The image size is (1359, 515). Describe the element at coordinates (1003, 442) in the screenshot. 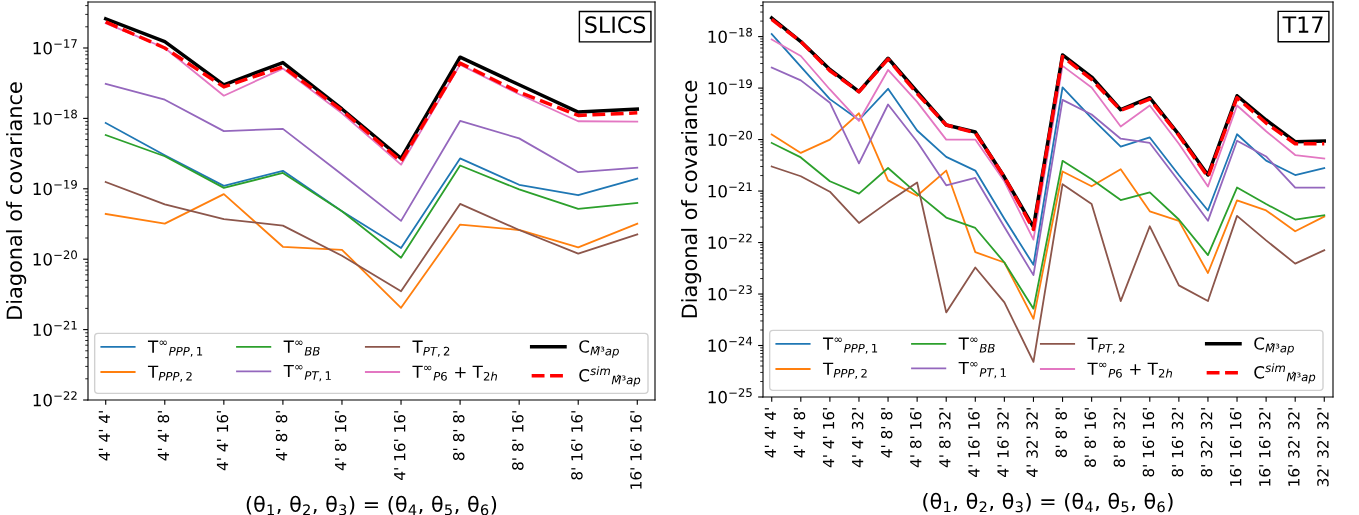

I see `x-tick-label: 4' 16' 32'` at that location.